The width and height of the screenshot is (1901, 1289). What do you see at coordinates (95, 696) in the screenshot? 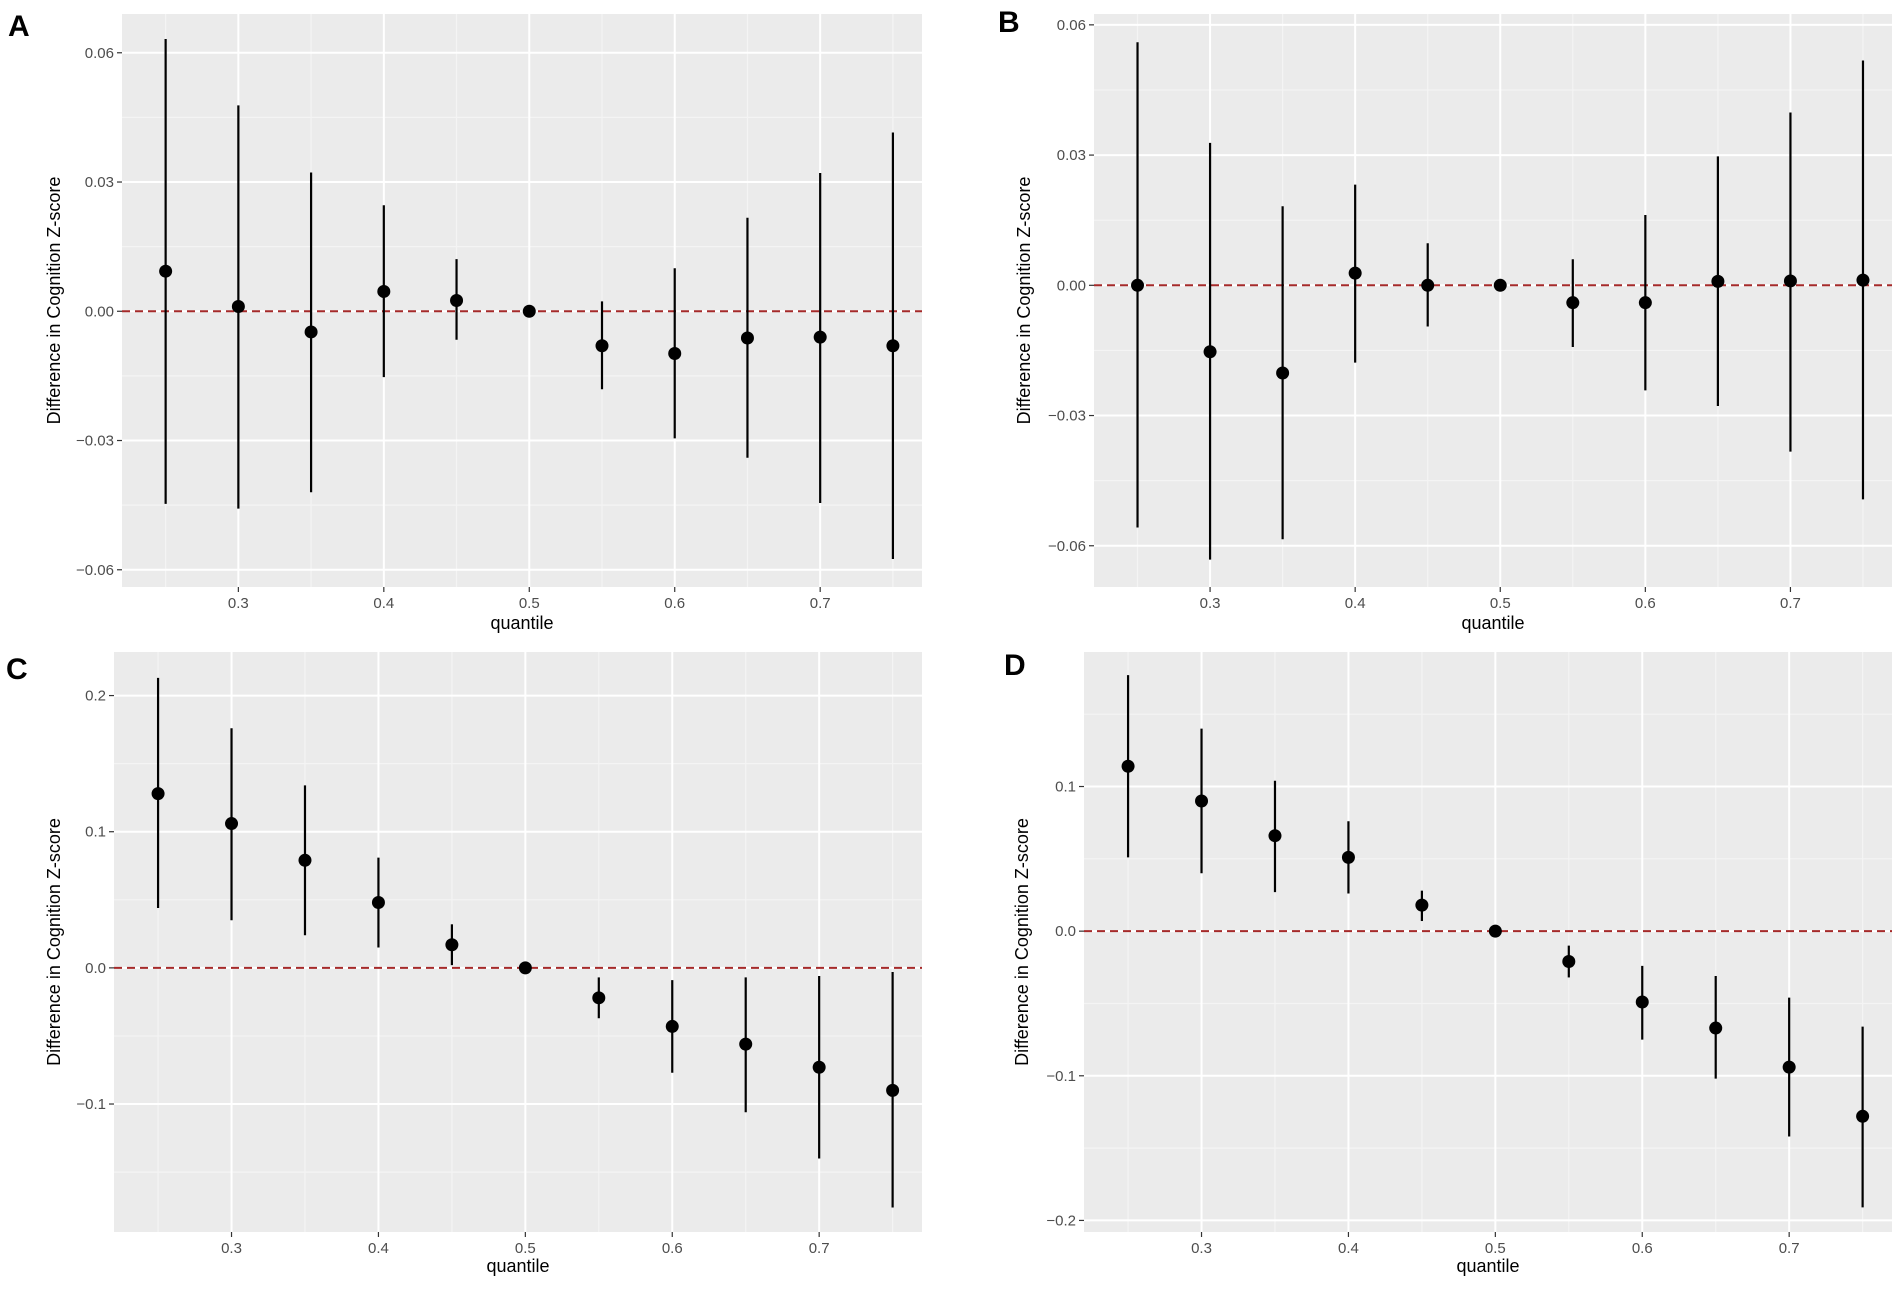
I see `y-tick-label: 0.2` at bounding box center [95, 696].